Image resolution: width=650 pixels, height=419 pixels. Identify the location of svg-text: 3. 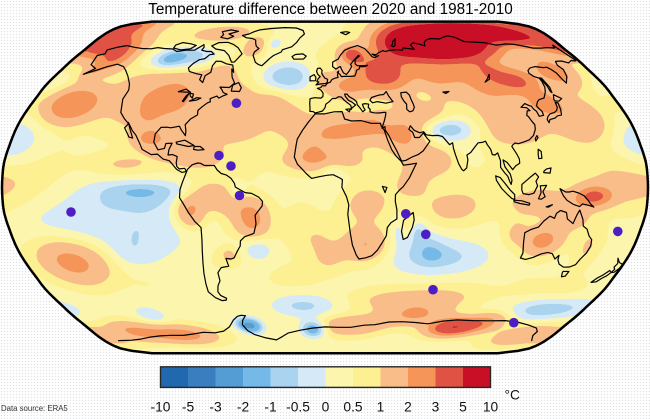
(436, 407).